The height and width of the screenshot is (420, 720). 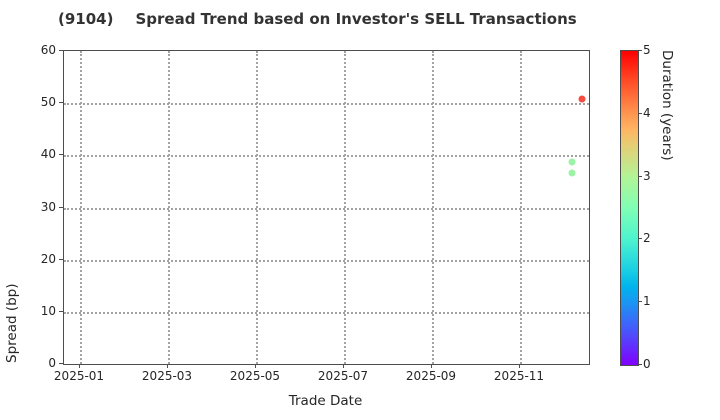 What do you see at coordinates (48, 258) in the screenshot?
I see `y-tick-label: 20` at bounding box center [48, 258].